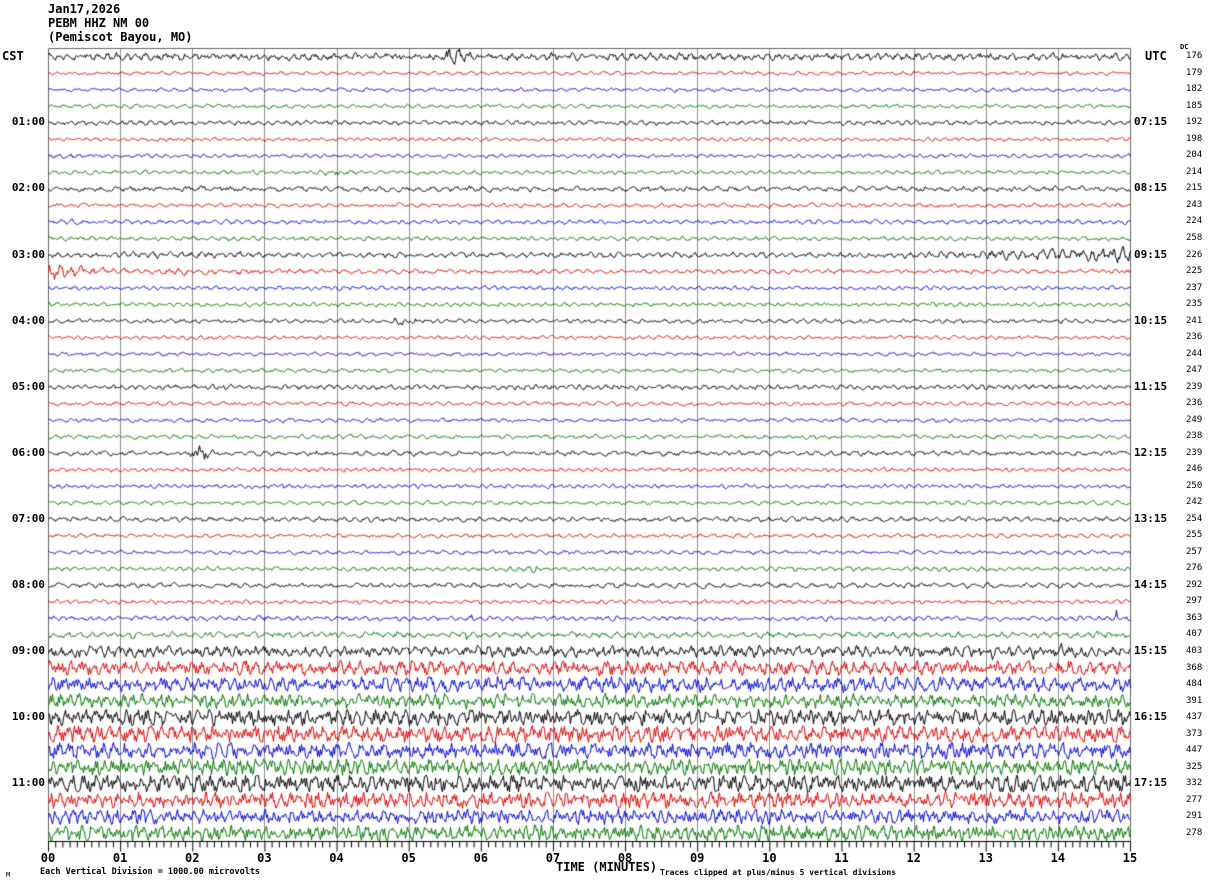  What do you see at coordinates (1194, 386) in the screenshot?
I see `dc-value-row-21: 239` at bounding box center [1194, 386].